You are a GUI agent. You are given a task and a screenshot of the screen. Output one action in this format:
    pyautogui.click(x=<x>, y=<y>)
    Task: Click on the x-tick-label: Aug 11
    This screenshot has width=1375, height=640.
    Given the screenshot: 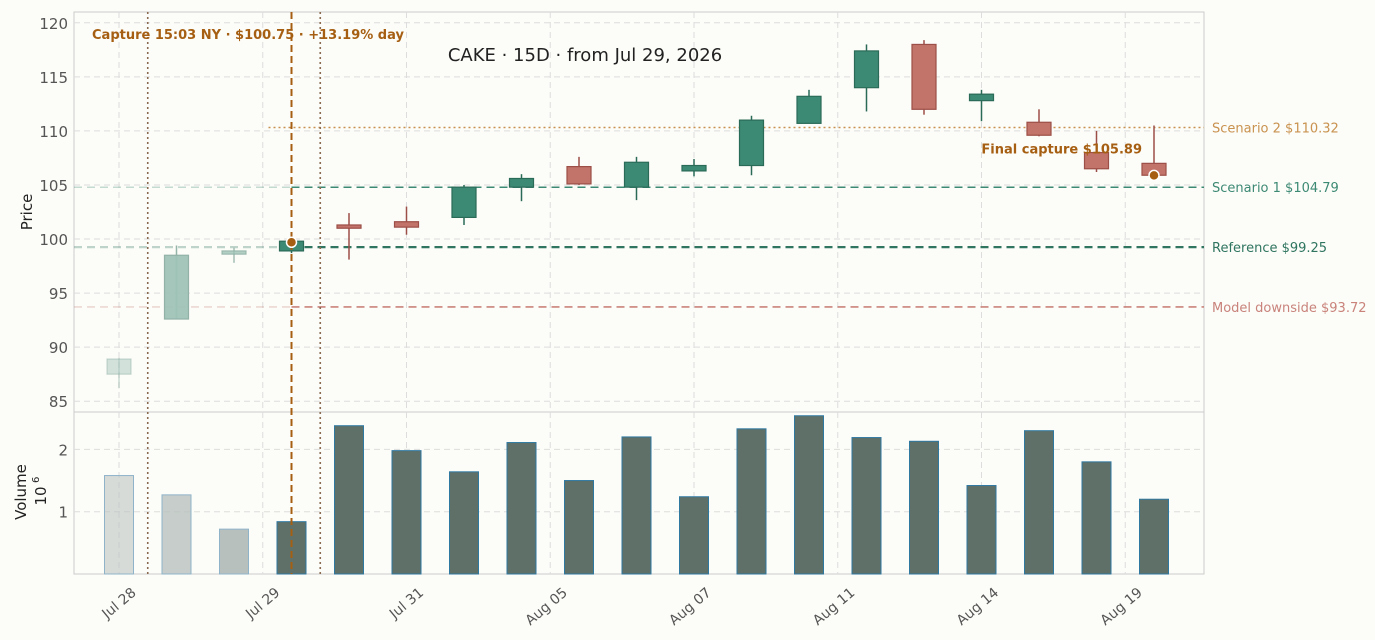 What is the action you would take?
    pyautogui.click(x=834, y=607)
    